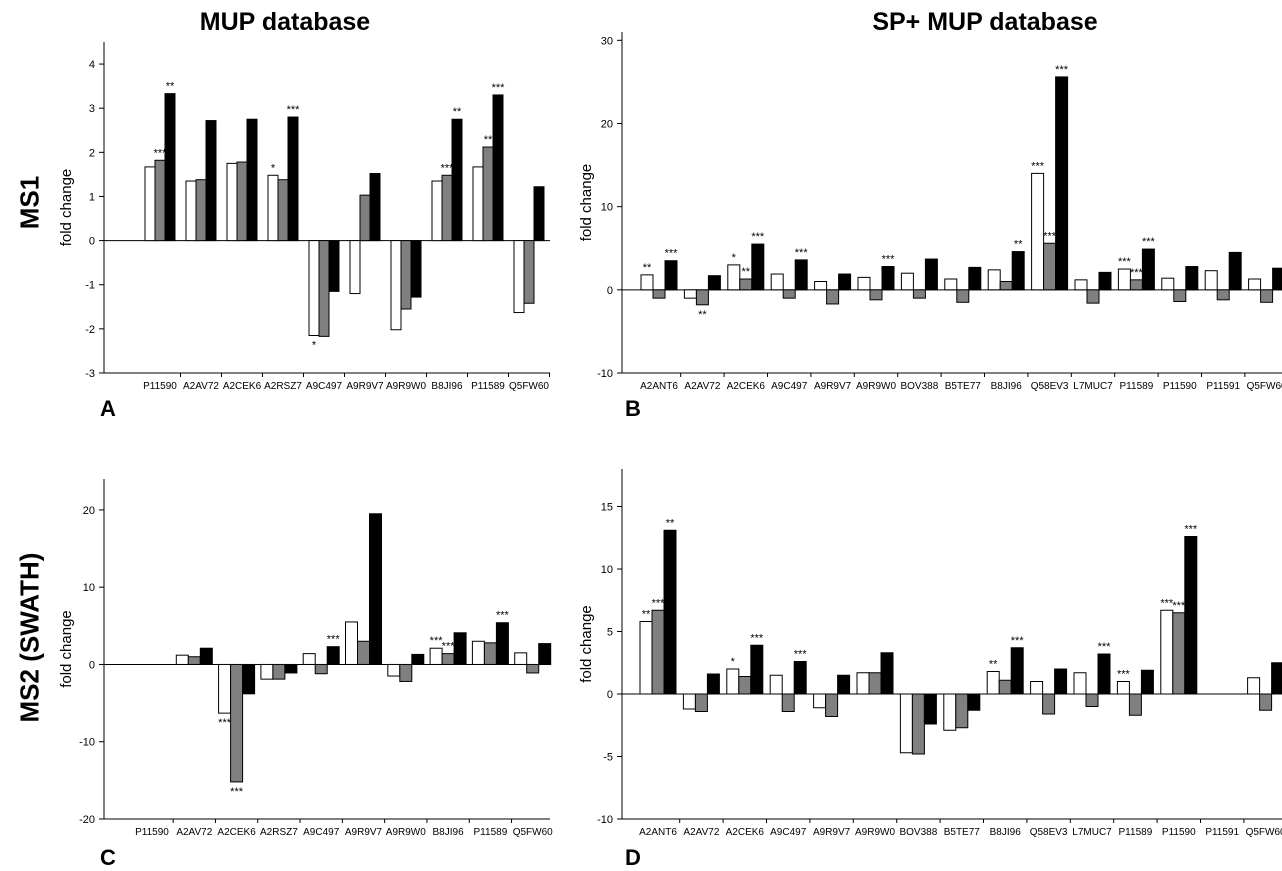 The image size is (1282, 871). Describe the element at coordinates (919, 386) in the screenshot. I see `x-tick-label-b: BOV388` at that location.